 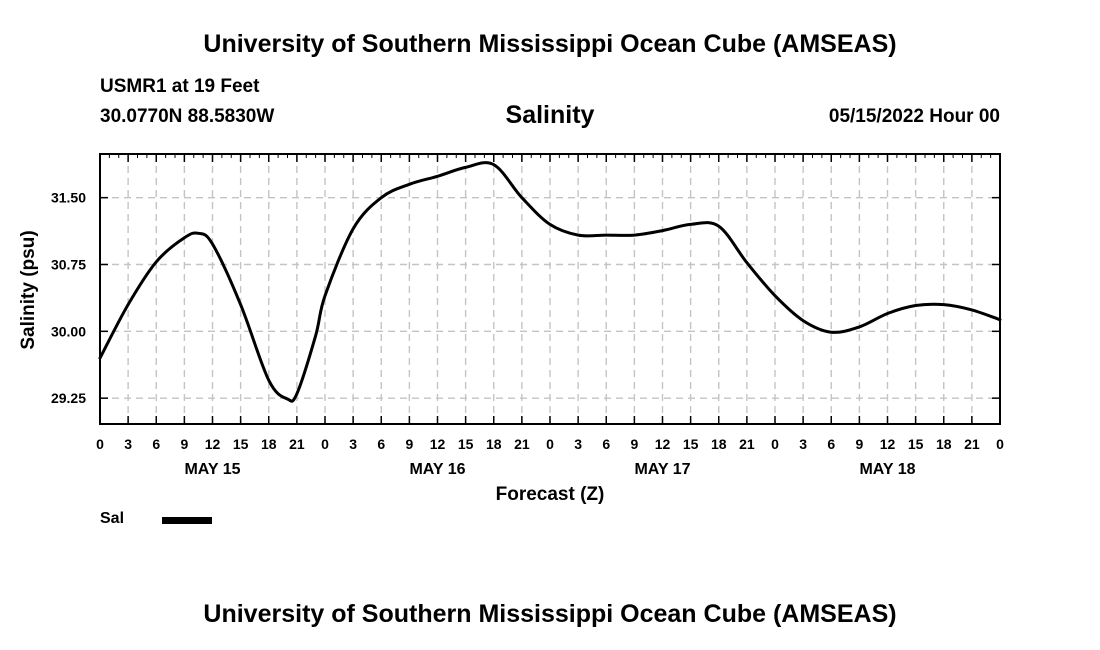 I want to click on chart-title: Salinity, so click(x=550, y=115).